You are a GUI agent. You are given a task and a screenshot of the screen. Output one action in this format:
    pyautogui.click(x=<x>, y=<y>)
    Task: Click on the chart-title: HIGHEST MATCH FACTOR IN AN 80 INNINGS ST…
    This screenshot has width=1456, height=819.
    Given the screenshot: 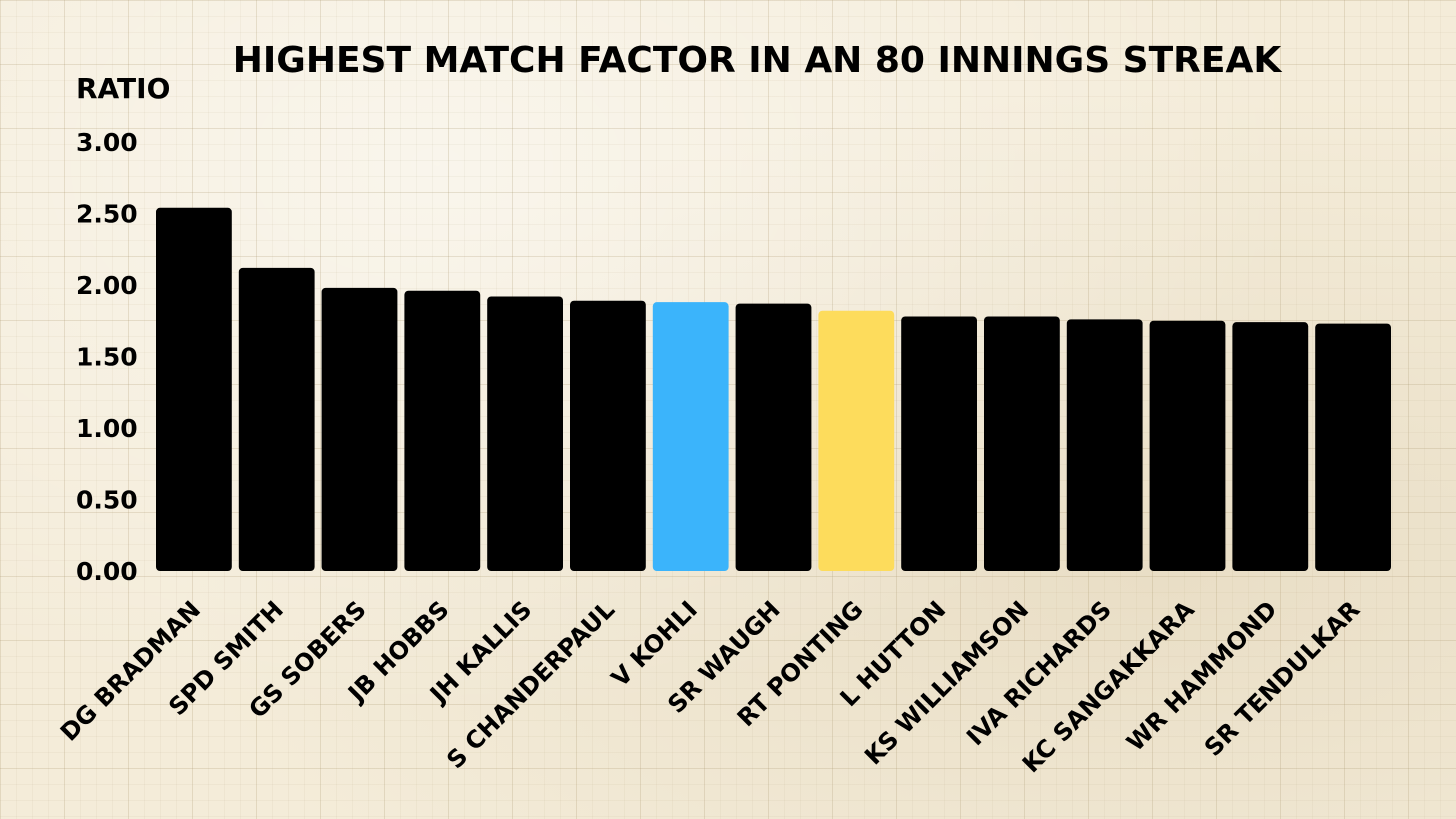 What is the action you would take?
    pyautogui.click(x=758, y=60)
    